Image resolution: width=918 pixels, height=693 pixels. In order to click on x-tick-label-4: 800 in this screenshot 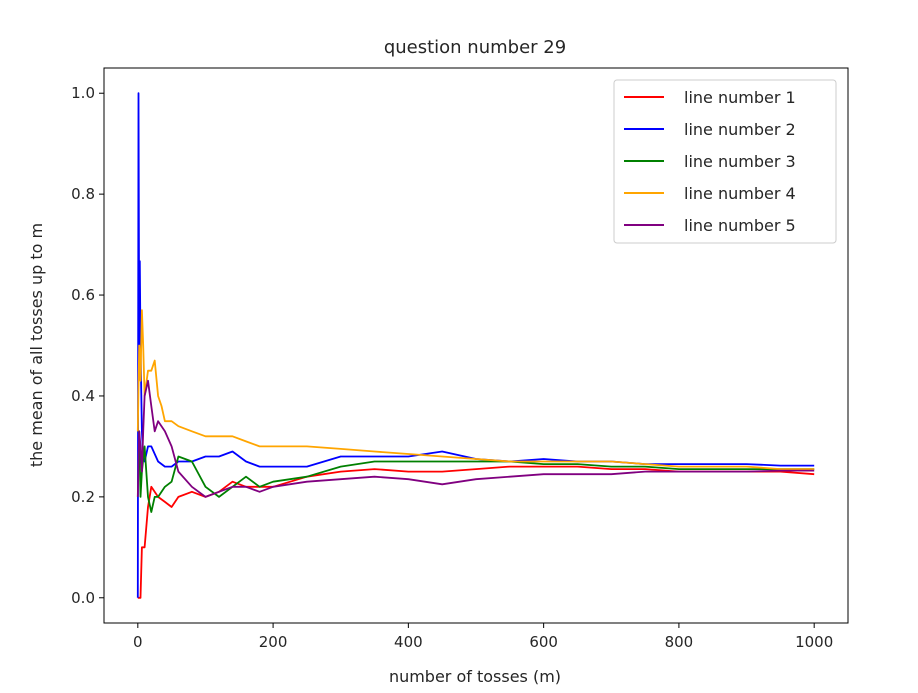, I will do `click(679, 642)`.